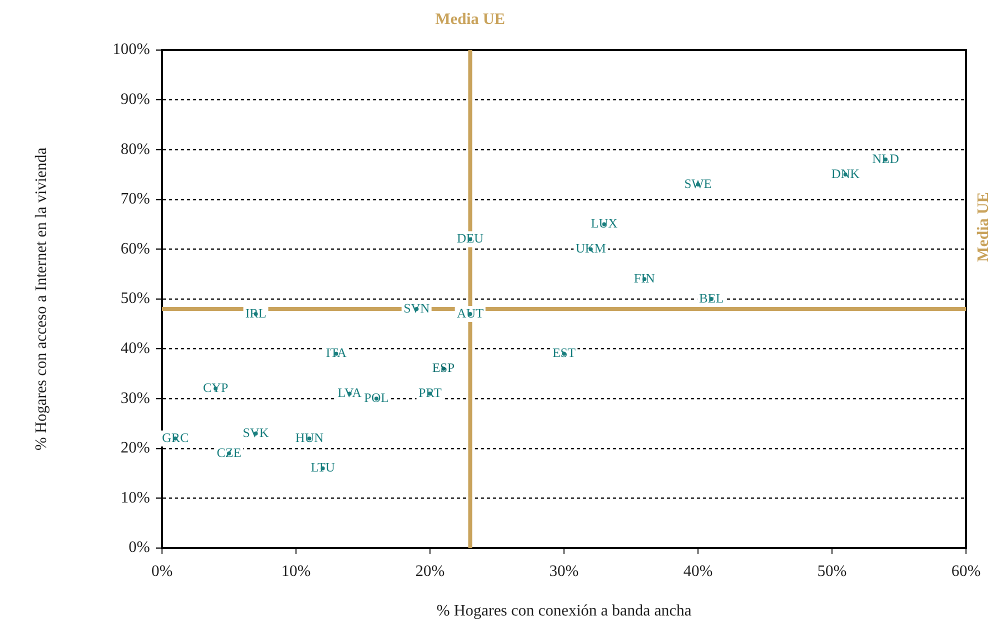 This screenshot has height=625, width=992. Describe the element at coordinates (135, 398) in the screenshot. I see `y-tick-label: 30%` at that location.